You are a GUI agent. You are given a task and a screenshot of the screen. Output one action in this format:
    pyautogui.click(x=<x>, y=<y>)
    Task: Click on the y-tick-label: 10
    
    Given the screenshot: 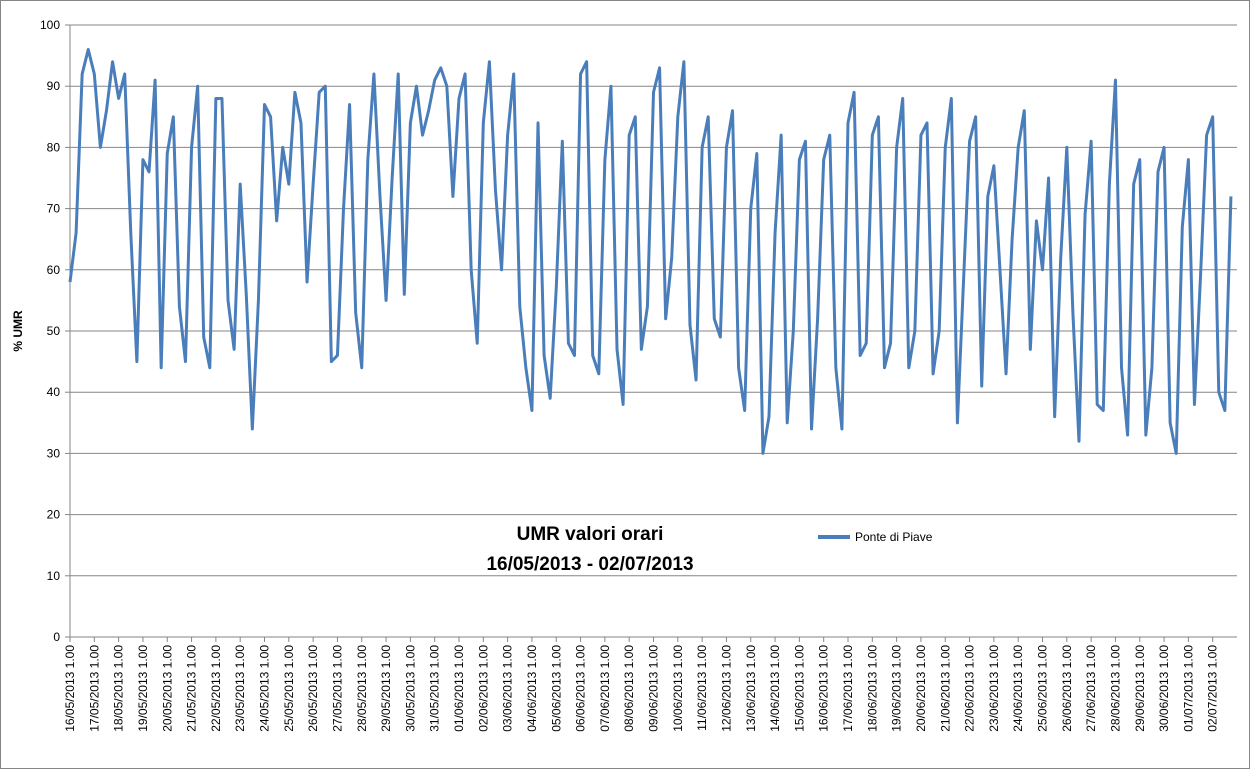 What is the action you would take?
    pyautogui.click(x=54, y=576)
    